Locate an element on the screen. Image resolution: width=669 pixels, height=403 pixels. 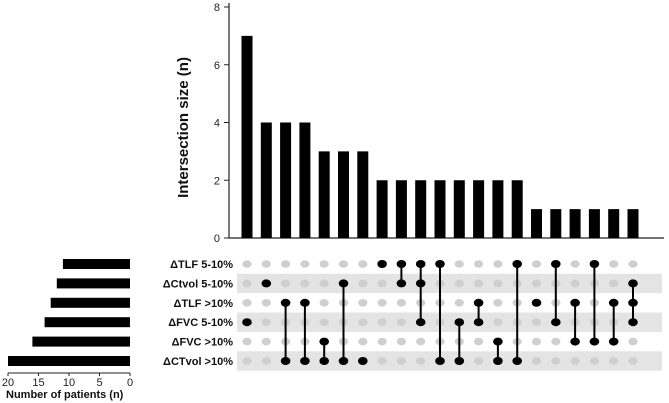
y-tick-label: 4 is located at coordinates (217, 124).